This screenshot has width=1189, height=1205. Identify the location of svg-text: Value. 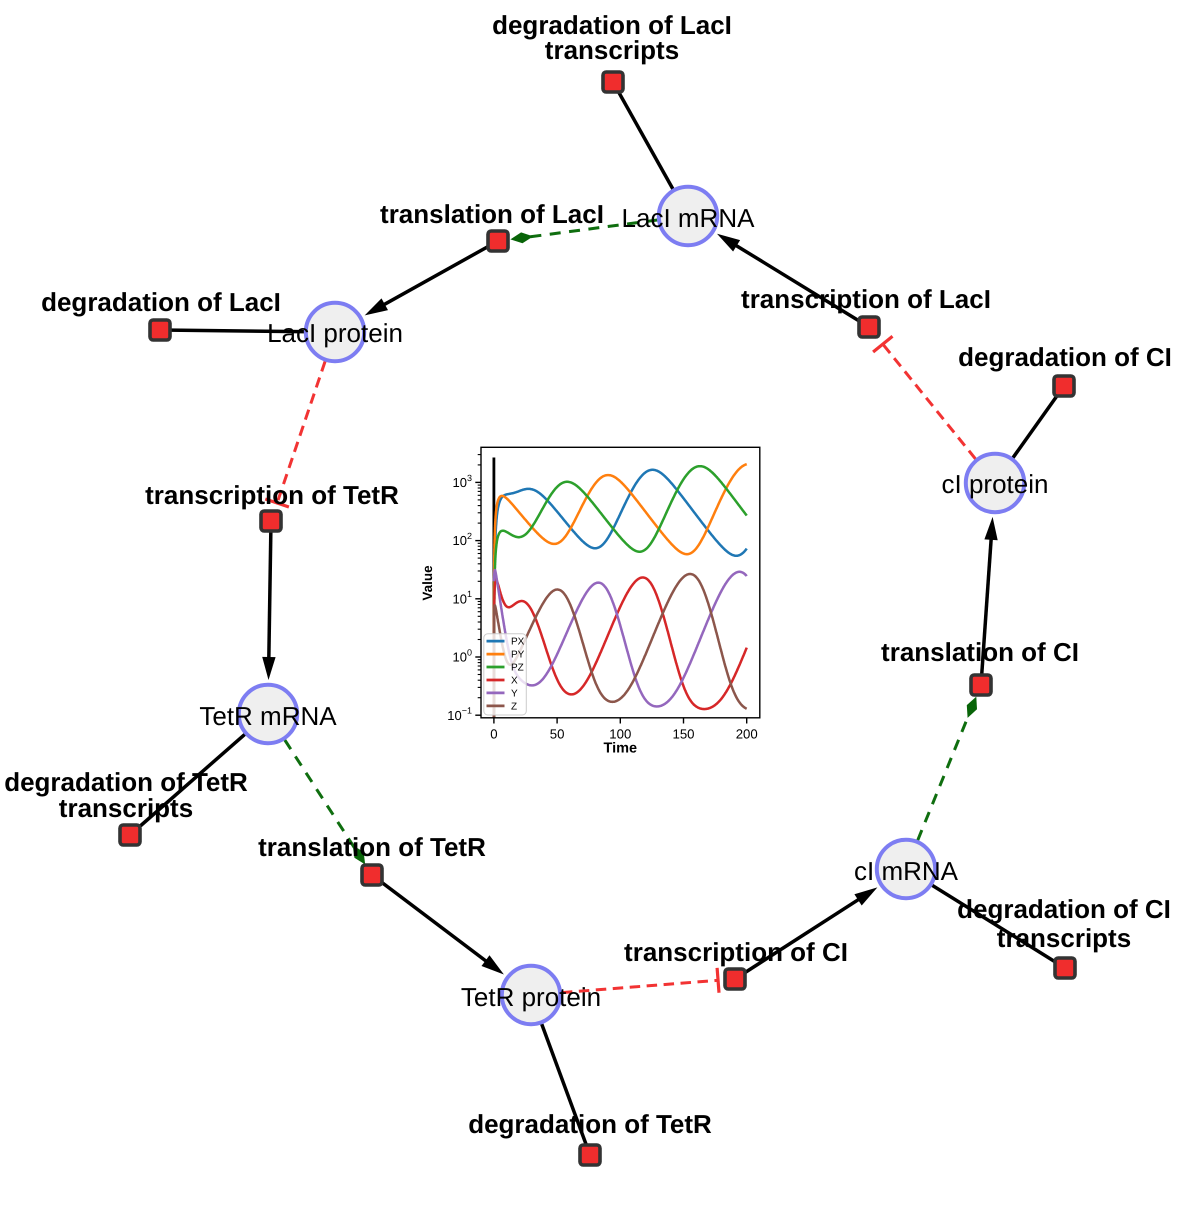
(427, 583).